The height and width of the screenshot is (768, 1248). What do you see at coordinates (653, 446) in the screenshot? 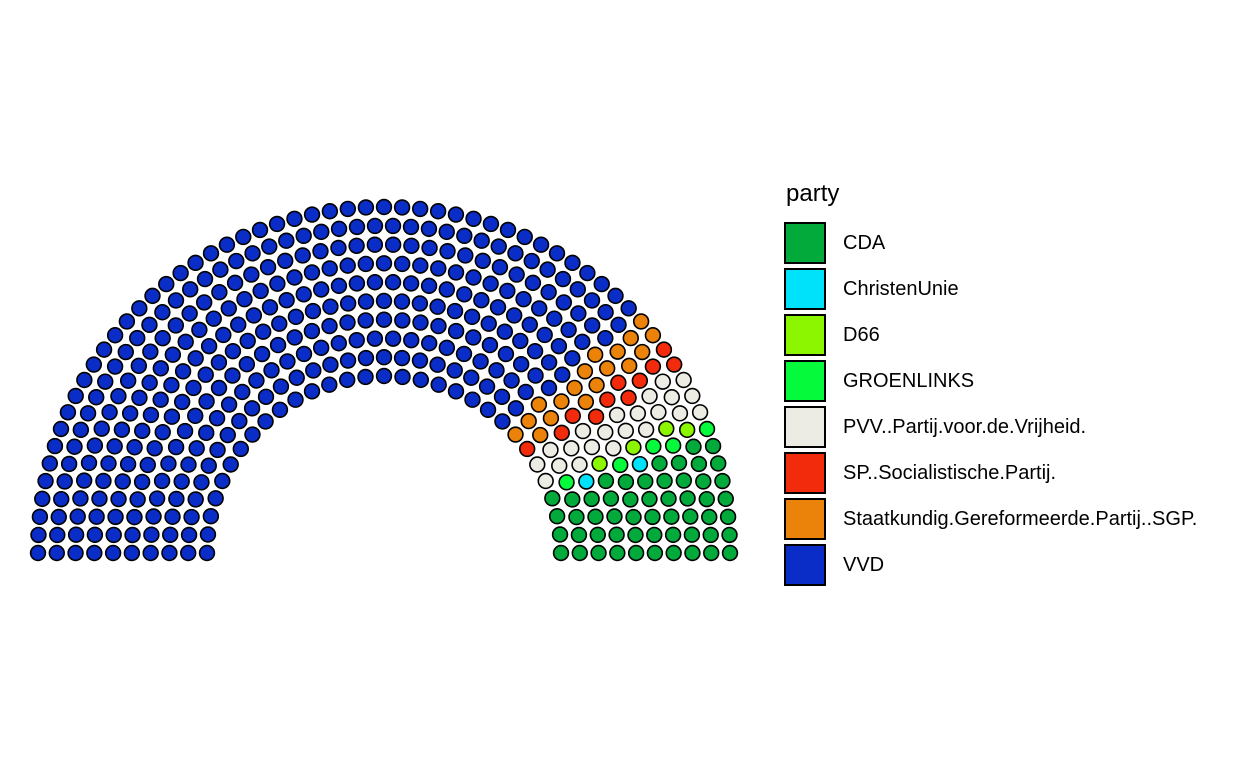
I see `seat-GROENLINKS` at bounding box center [653, 446].